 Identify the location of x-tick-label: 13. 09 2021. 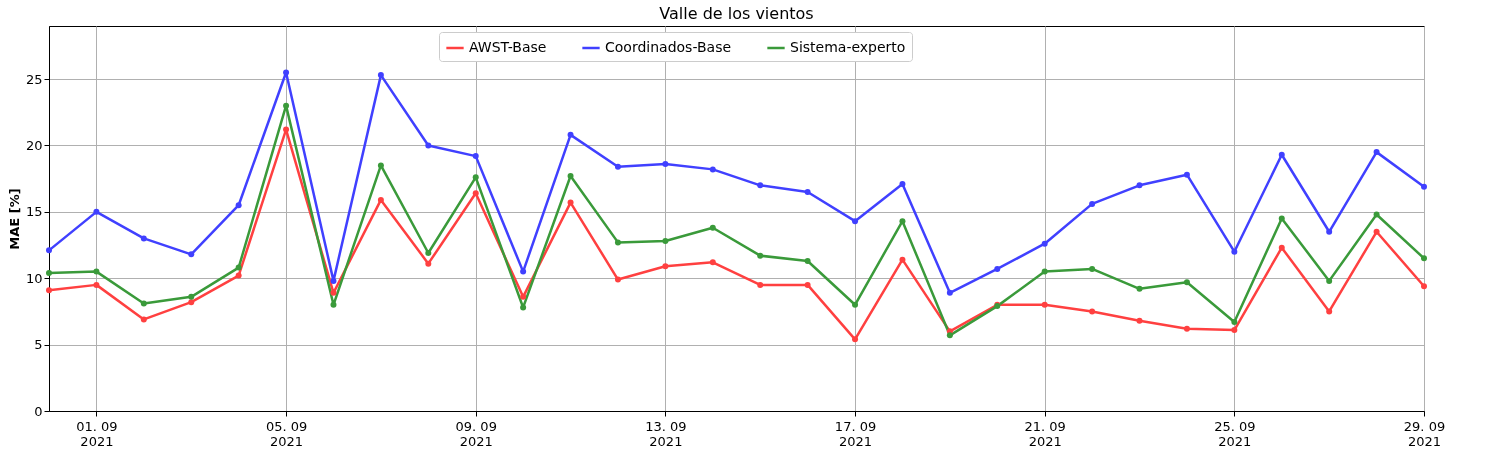
(666, 433).